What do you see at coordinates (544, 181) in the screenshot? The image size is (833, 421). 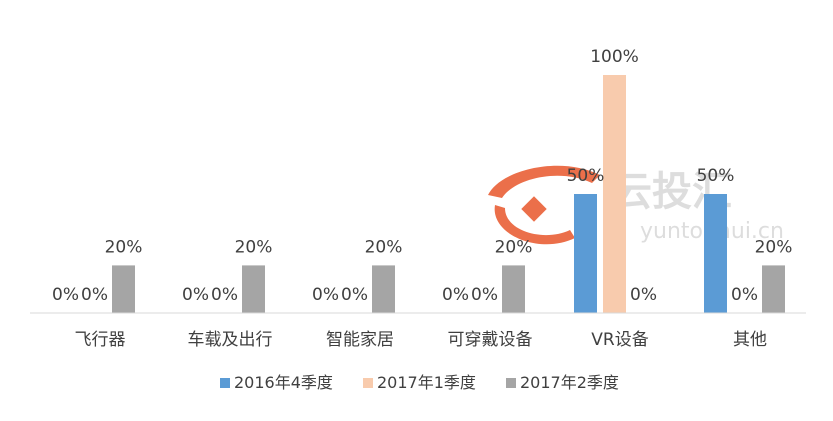 I see `watermark-swoosh-icon` at bounding box center [544, 181].